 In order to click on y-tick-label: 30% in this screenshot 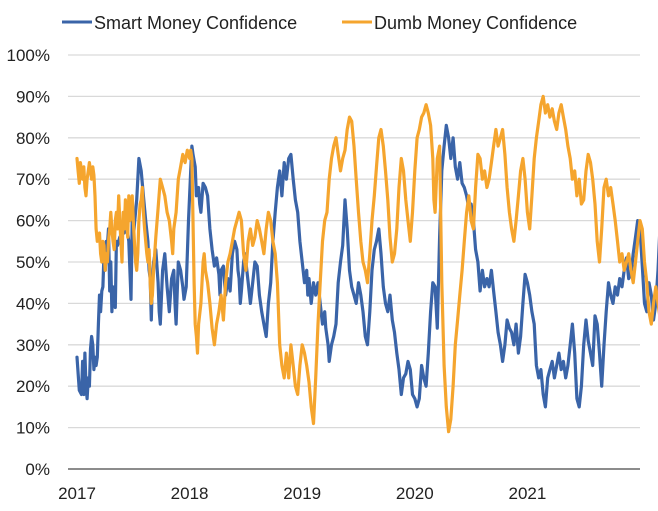, I will do `click(33, 345)`.